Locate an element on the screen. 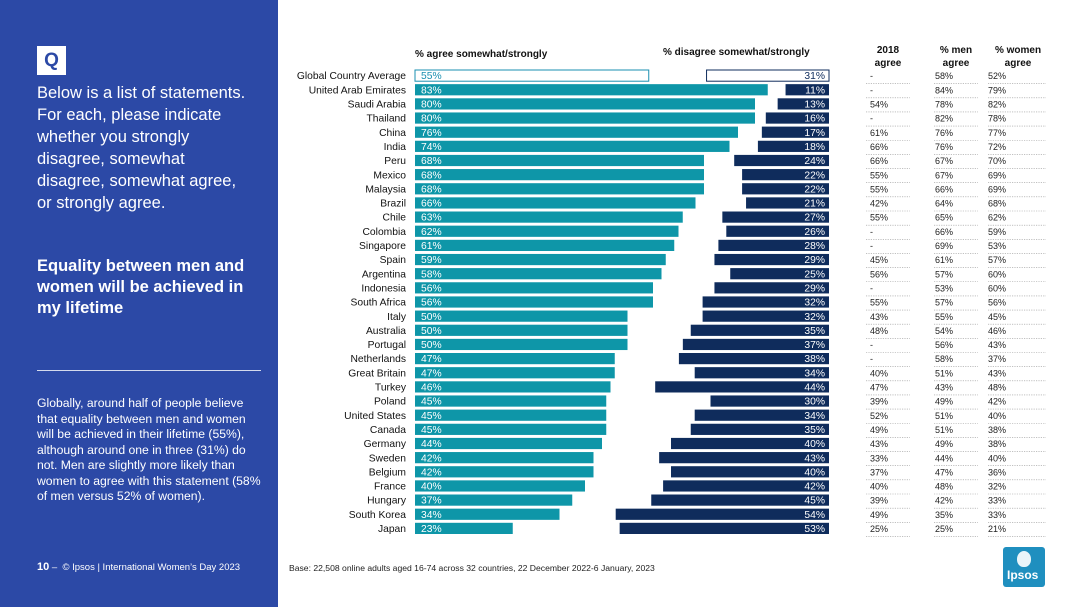 This screenshot has width=1080, height=607. agree-value-label: 23% is located at coordinates (431, 529).